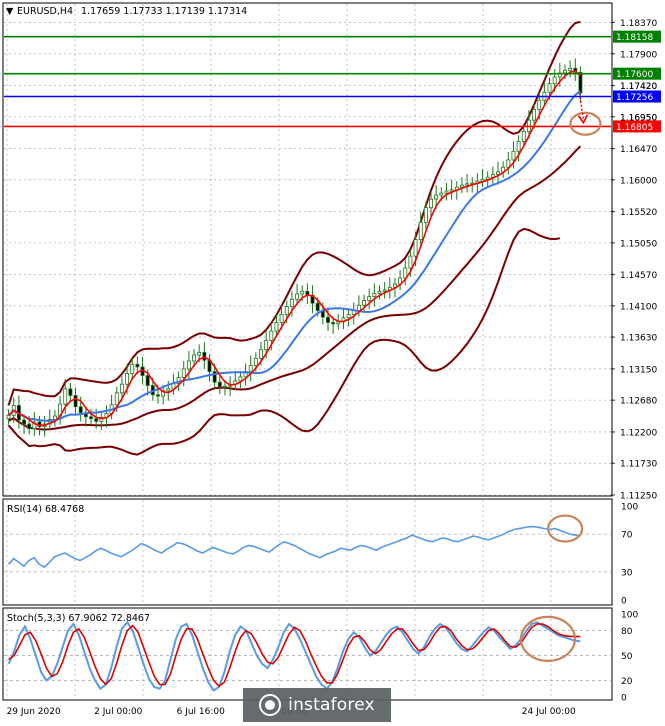 The width and height of the screenshot is (665, 726). I want to click on price-tick-label: 1.13630, so click(638, 339).